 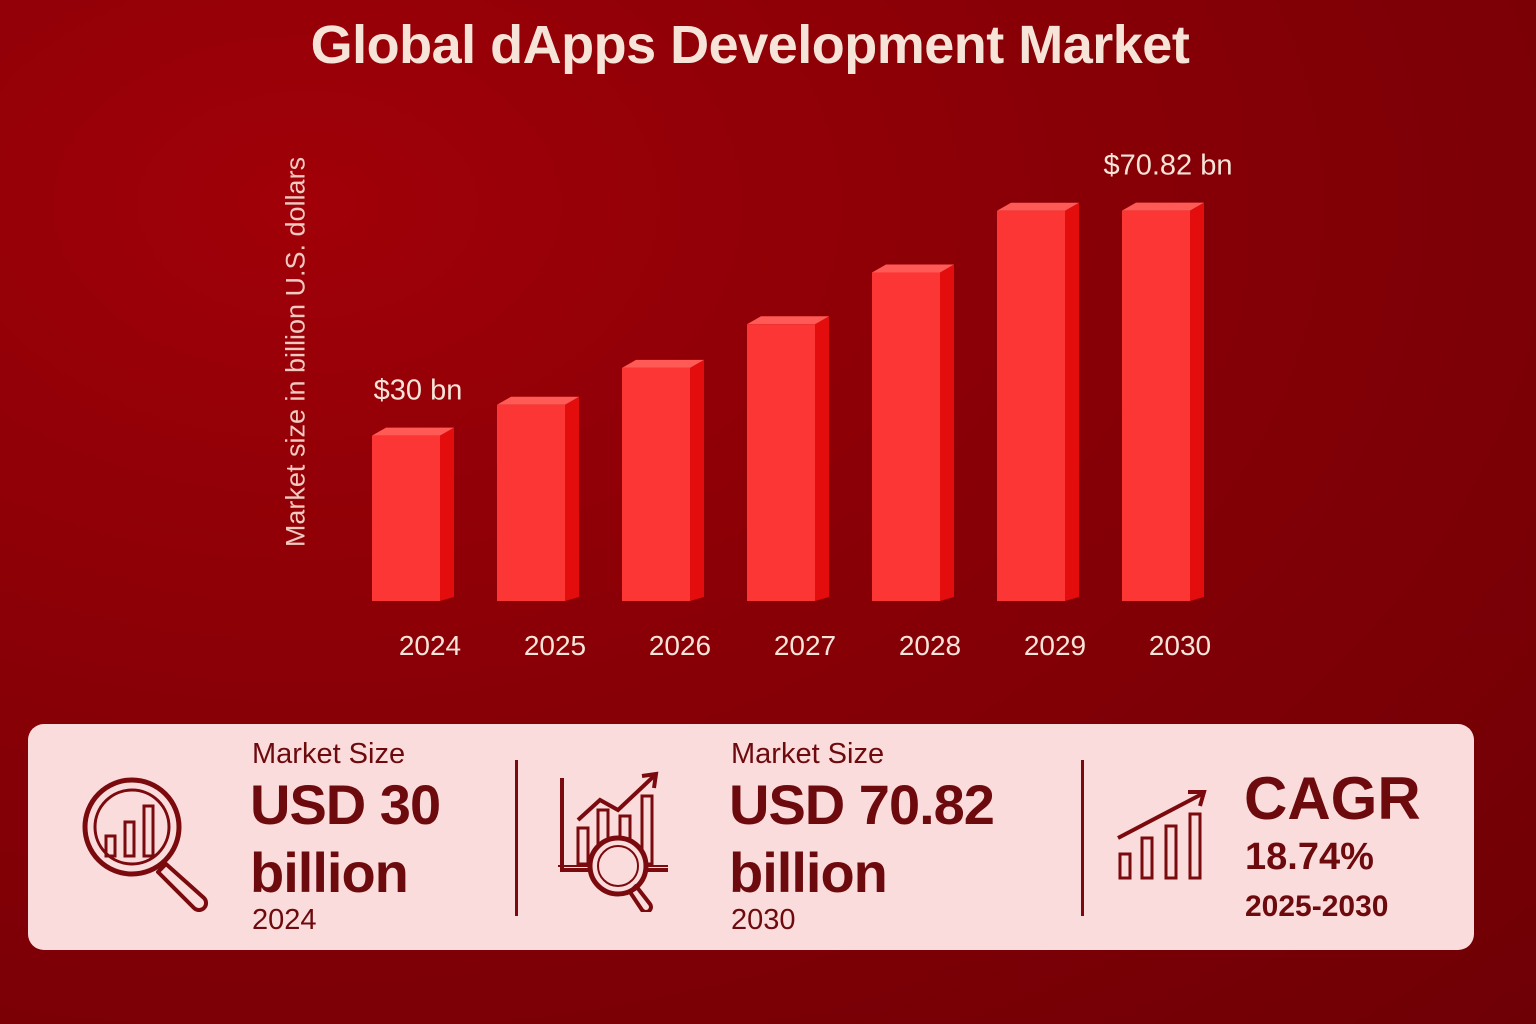 I want to click on market-size-2030-label: Market Size, so click(x=808, y=754).